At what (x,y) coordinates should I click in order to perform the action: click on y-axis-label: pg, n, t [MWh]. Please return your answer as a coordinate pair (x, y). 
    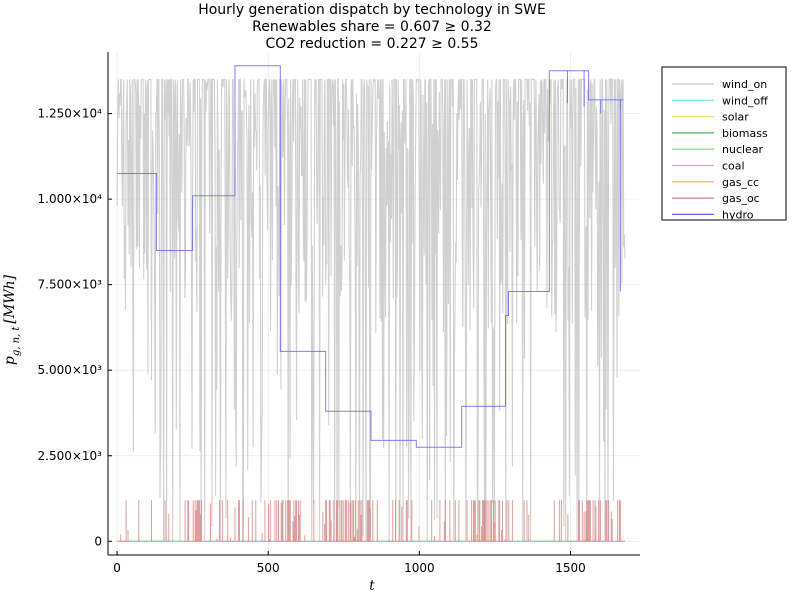
    Looking at the image, I should click on (12, 319).